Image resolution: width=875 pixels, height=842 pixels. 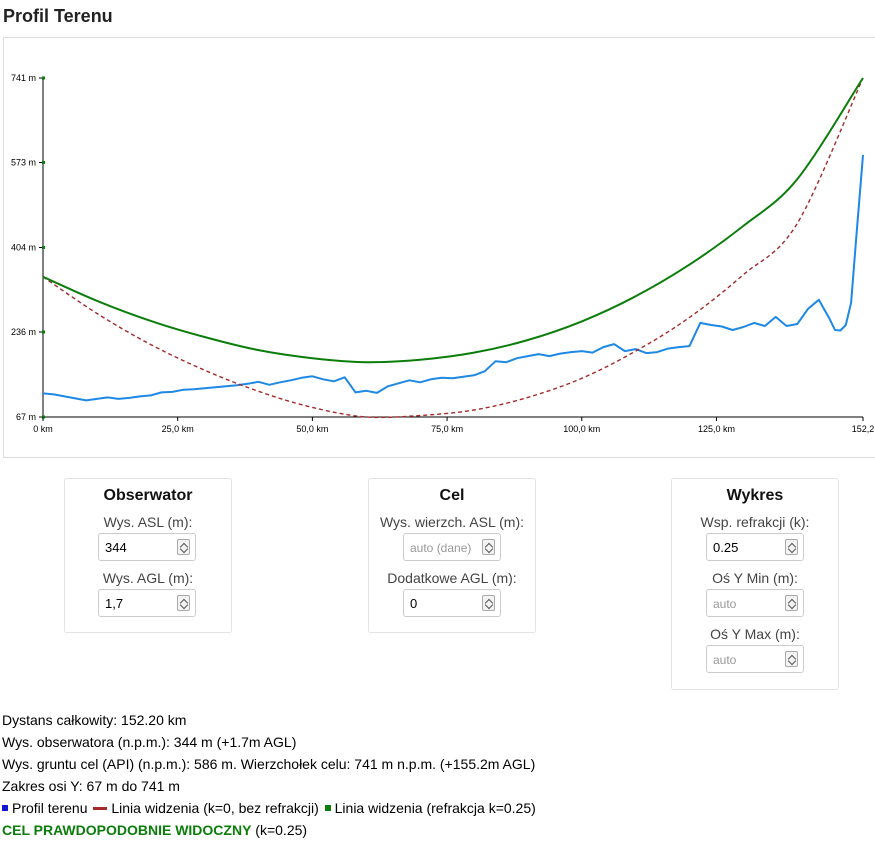 What do you see at coordinates (748, 659) in the screenshot?
I see `y-max-field` at bounding box center [748, 659].